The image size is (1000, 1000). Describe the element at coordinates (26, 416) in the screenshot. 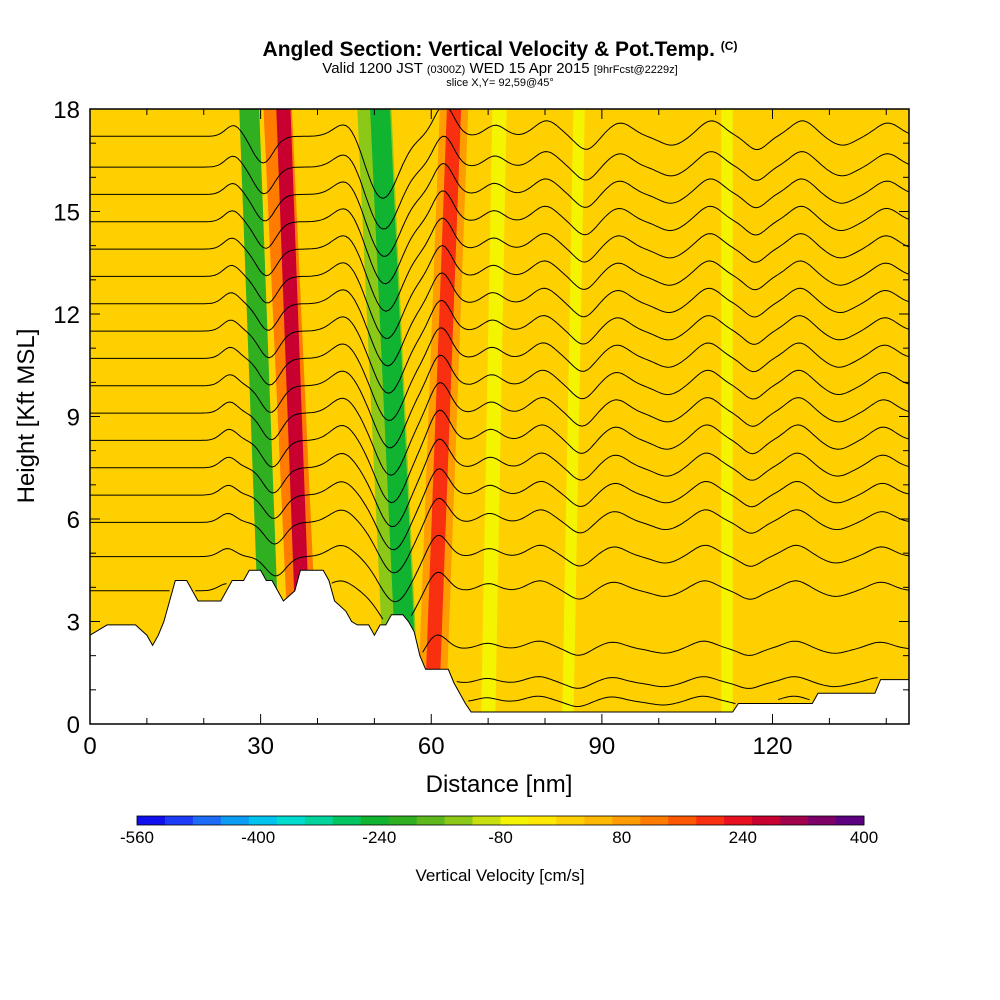

I see `y-axis-label: Height [Kft MSL]` at that location.